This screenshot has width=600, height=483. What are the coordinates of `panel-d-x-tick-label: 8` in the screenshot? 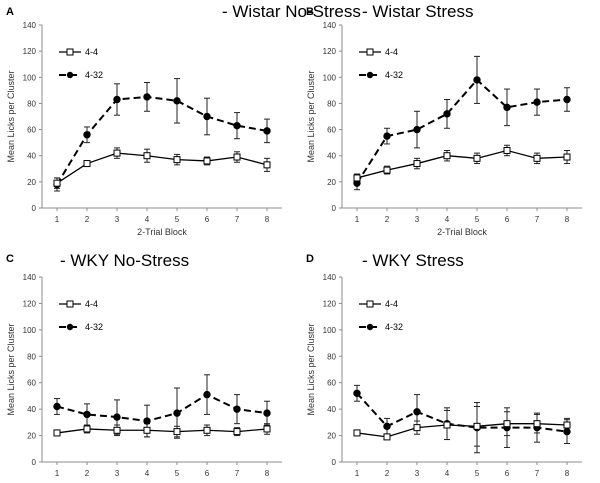 It's located at (567, 473).